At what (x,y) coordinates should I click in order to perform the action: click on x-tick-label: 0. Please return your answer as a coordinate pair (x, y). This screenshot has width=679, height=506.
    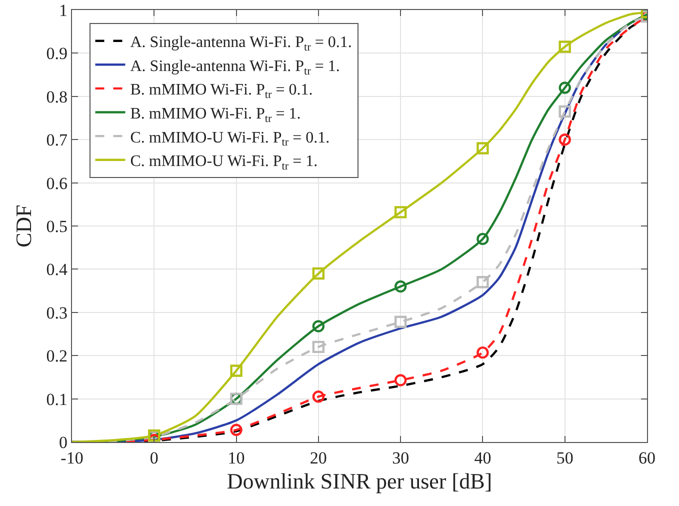
    Looking at the image, I should click on (154, 458).